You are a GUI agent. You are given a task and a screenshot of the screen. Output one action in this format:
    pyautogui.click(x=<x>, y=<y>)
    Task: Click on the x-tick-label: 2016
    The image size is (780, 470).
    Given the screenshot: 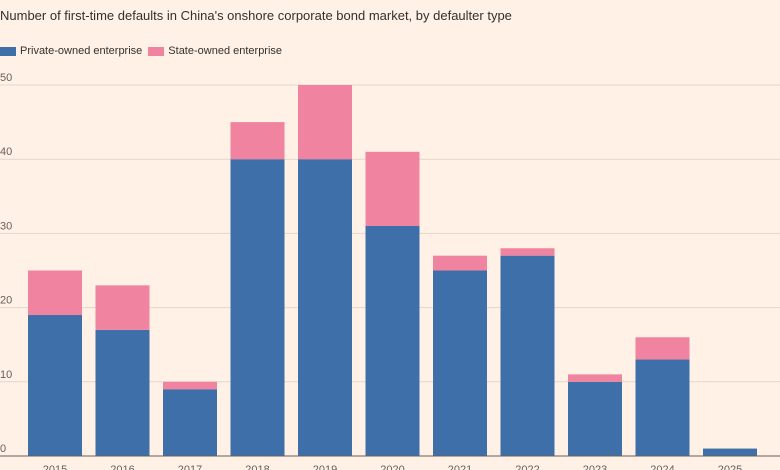 What is the action you would take?
    pyautogui.click(x=122, y=467)
    